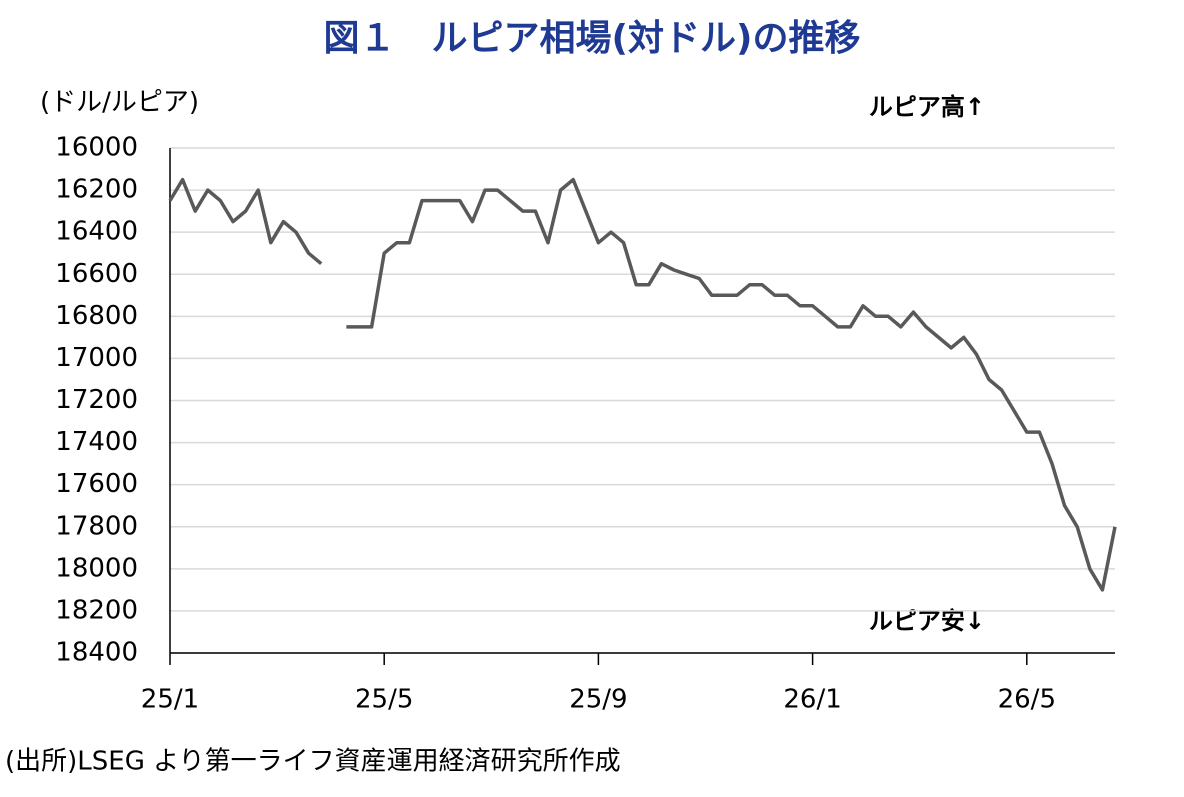  I want to click on x-tick-label: 25/9, so click(598, 700).